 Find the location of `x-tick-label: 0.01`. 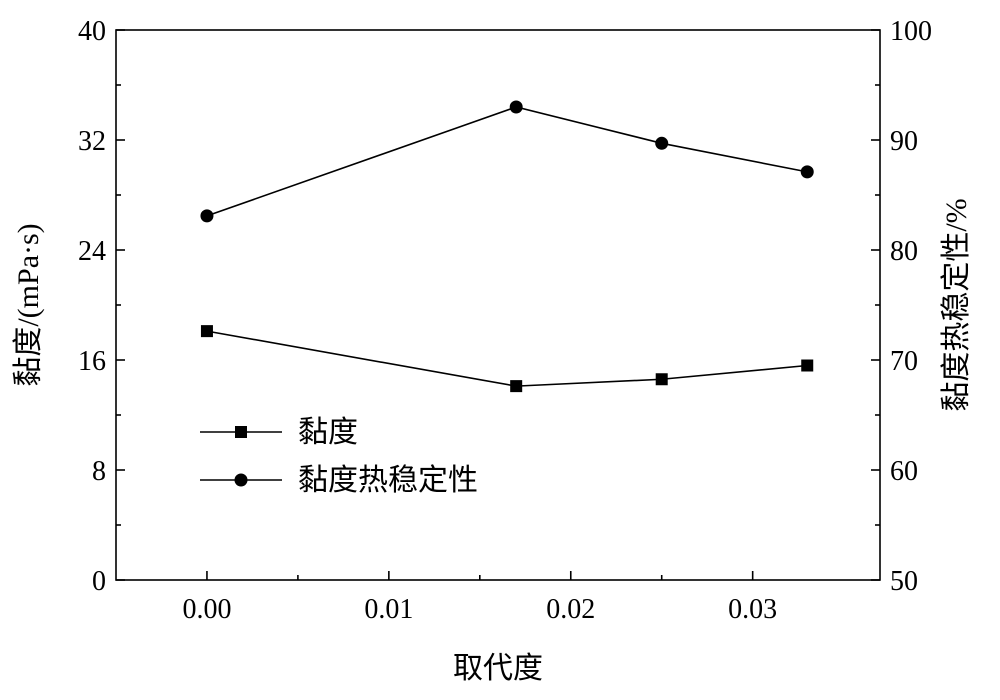

x-tick-label: 0.01 is located at coordinates (388, 609).